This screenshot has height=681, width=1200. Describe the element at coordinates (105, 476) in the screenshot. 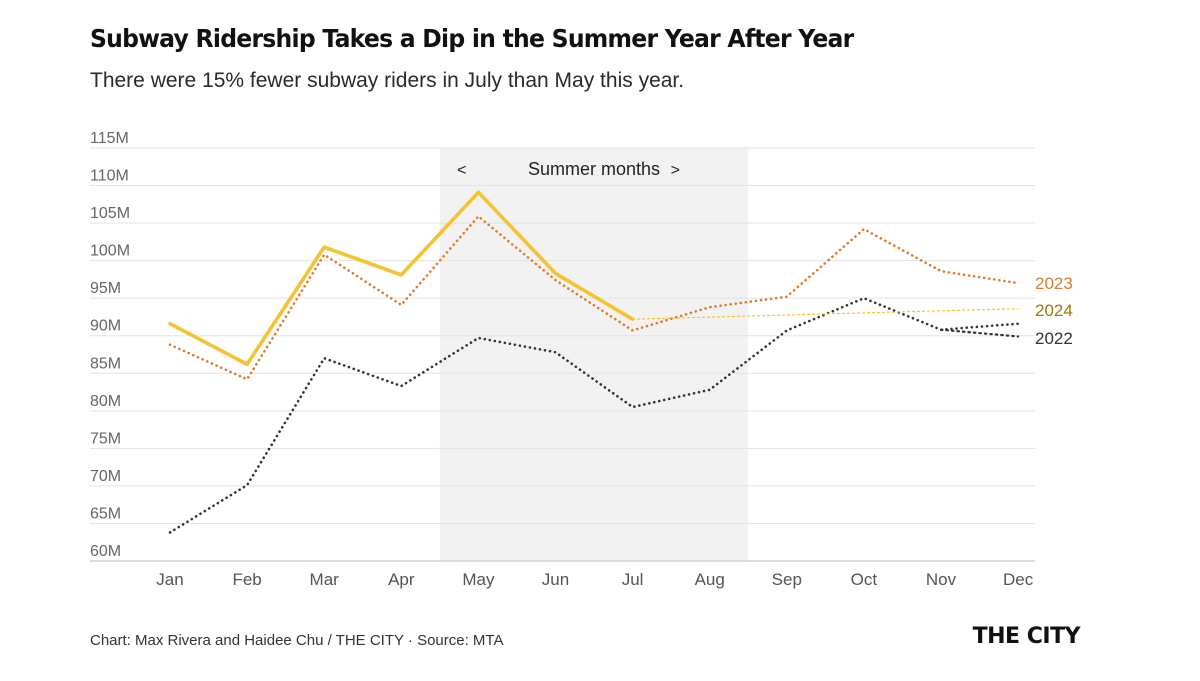

I see `y-tick-label: 70M` at that location.